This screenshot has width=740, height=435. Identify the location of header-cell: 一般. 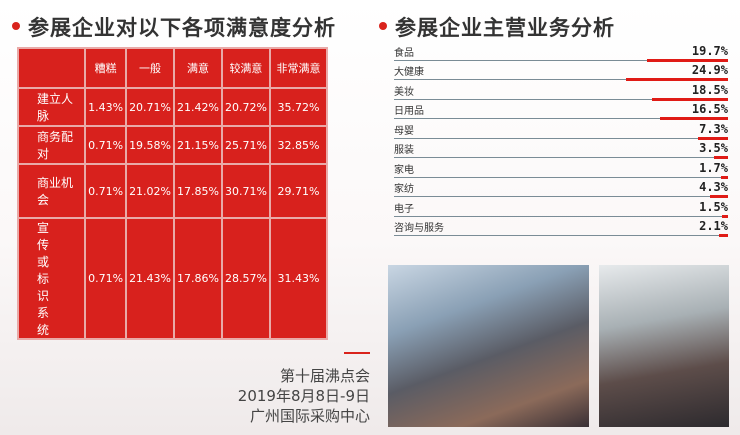
(150, 68).